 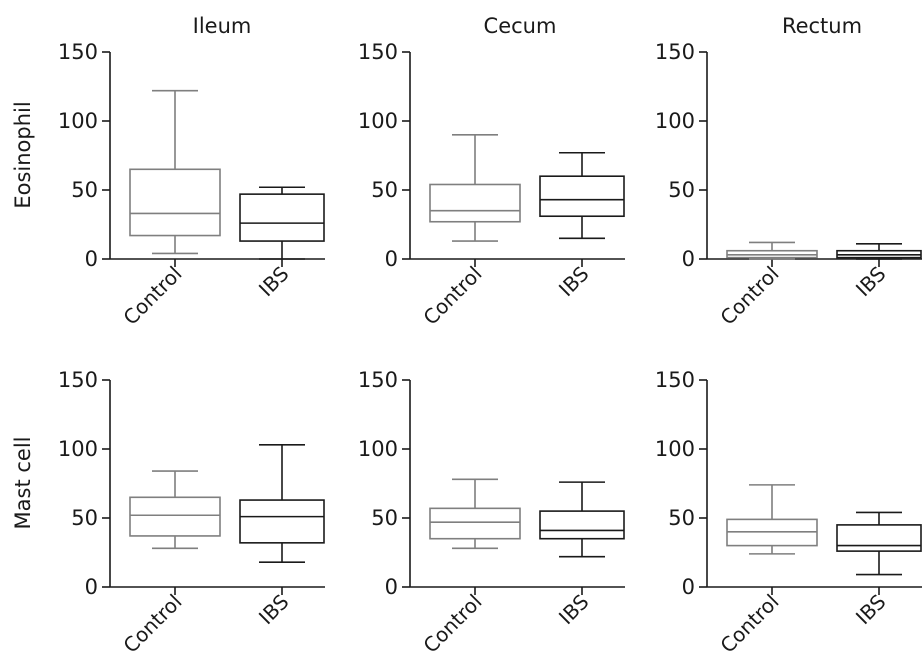 What do you see at coordinates (788, 185) in the screenshot?
I see `panel-eosinophil-rectum: 0 50 100 150 Control IBS` at bounding box center [788, 185].